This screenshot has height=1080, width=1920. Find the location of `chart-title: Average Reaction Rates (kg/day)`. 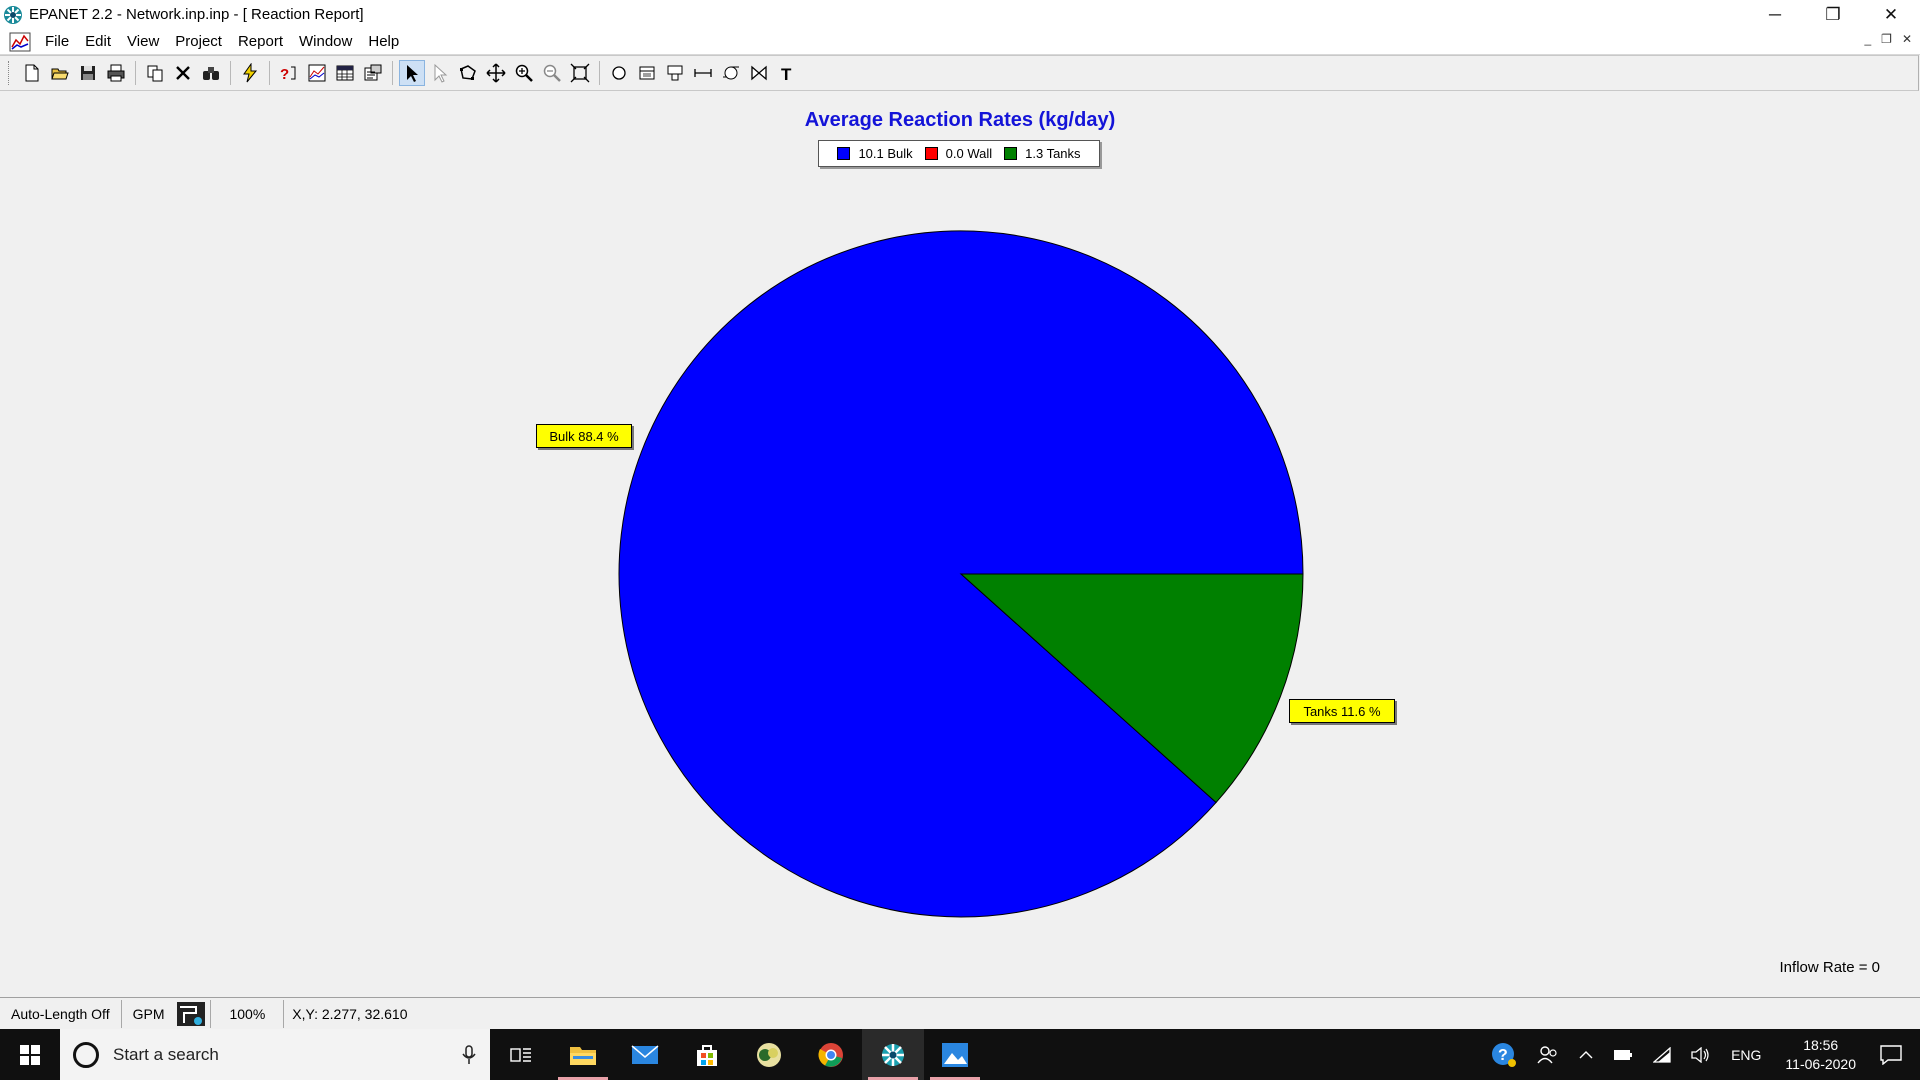

chart-title: Average Reaction Rates (kg/day) is located at coordinates (960, 120).